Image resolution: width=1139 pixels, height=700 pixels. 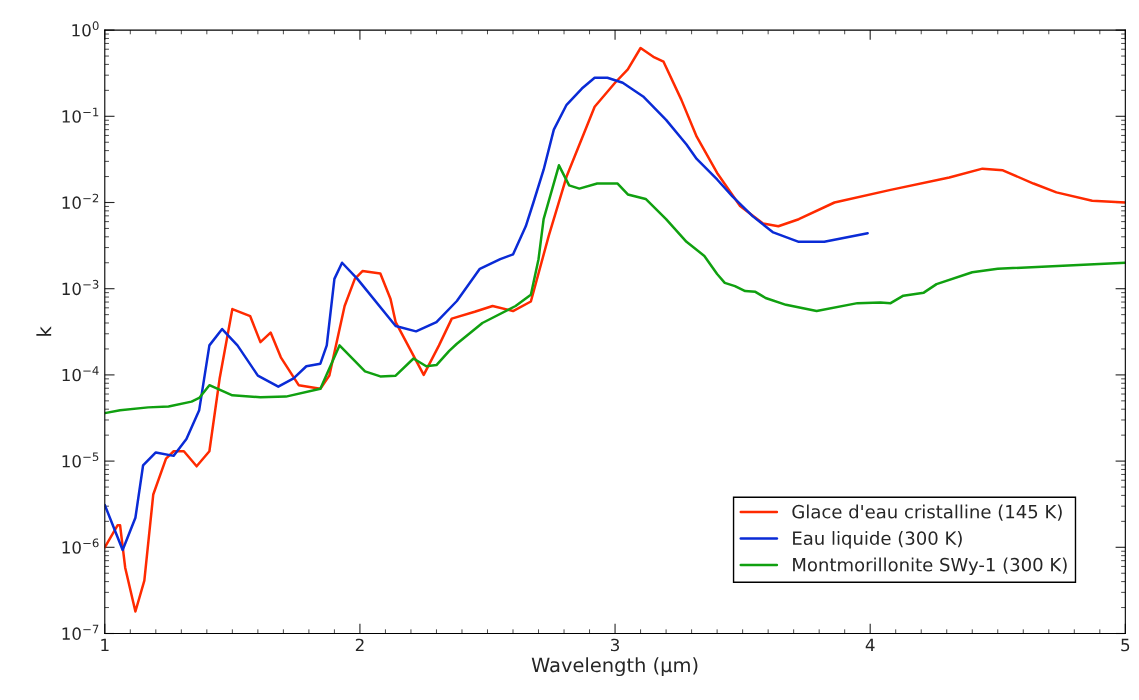 What do you see at coordinates (870, 645) in the screenshot?
I see `x-tick-label: 4` at bounding box center [870, 645].